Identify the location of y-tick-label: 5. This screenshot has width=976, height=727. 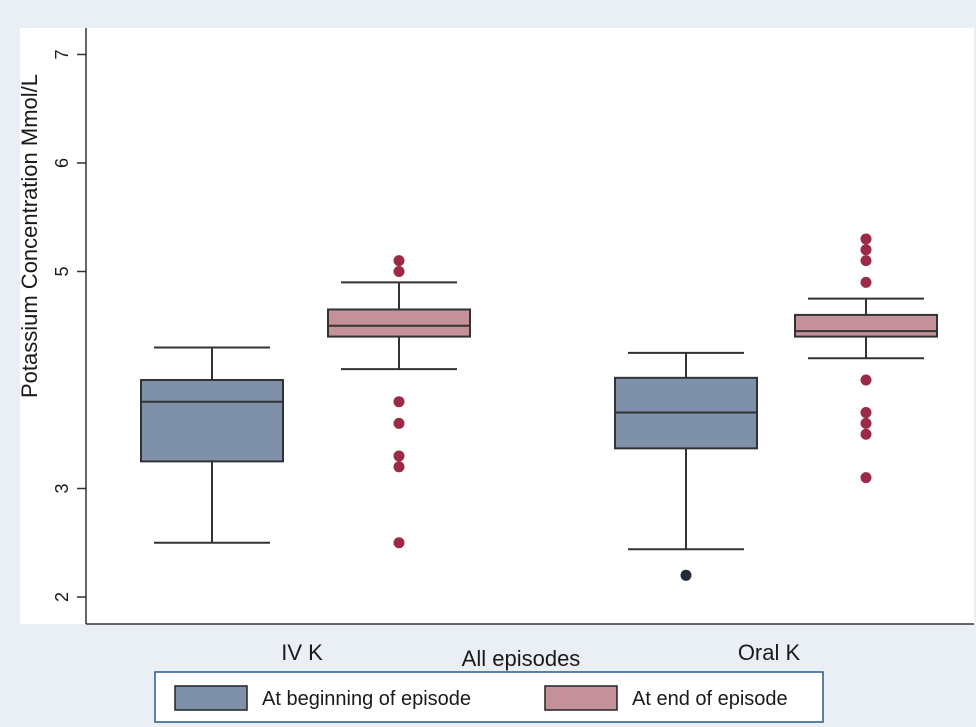
(62, 271).